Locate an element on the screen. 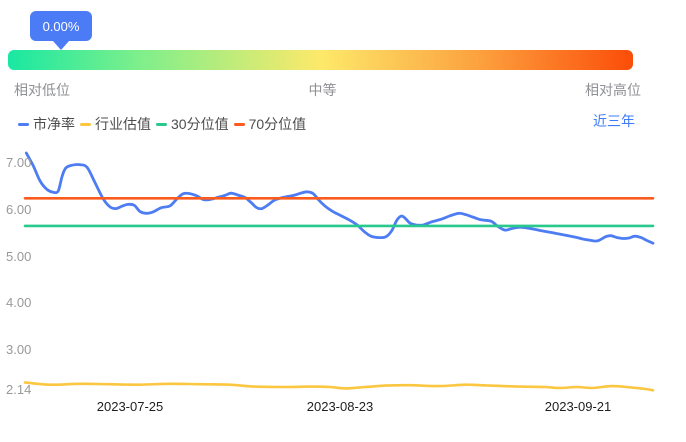  y-tick-label: 6.00 is located at coordinates (19, 209).